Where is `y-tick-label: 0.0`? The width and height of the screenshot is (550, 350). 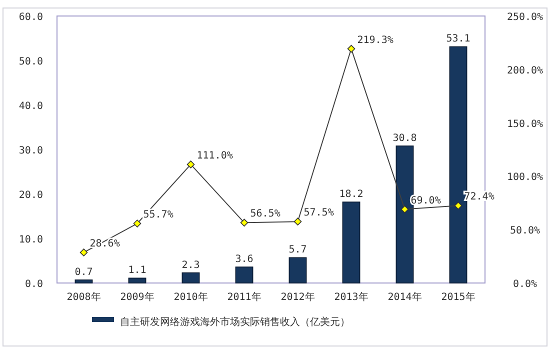 y-tick-label: 0.0 is located at coordinates (33, 284).